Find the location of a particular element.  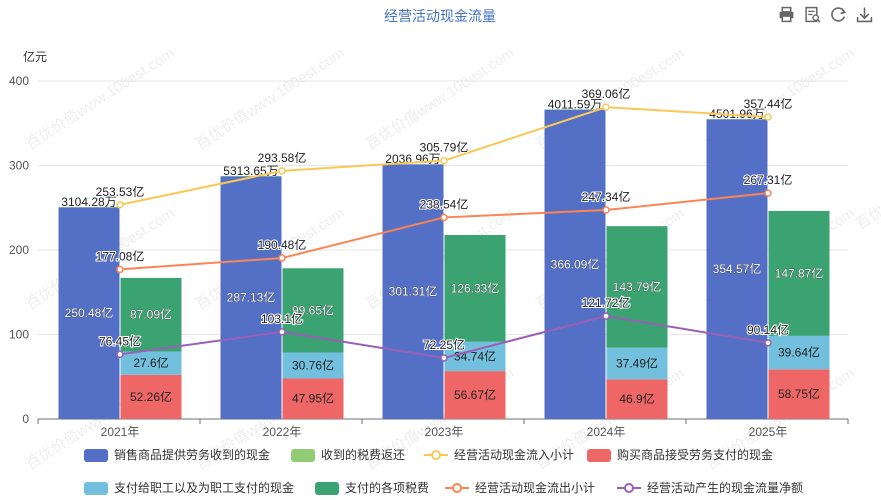

bar-label: 87.09亿 is located at coordinates (151, 314).